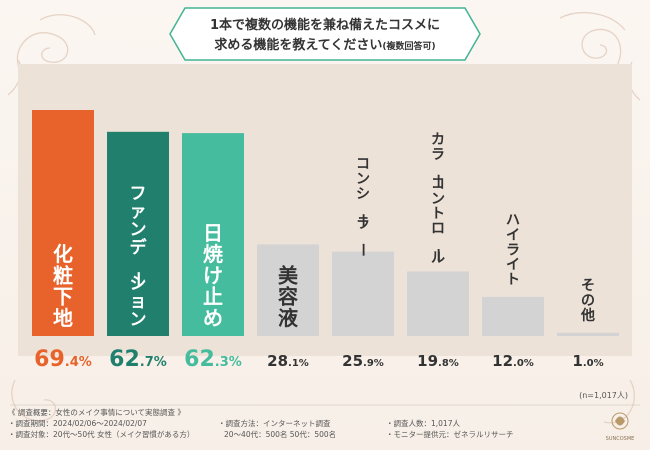 The image size is (650, 450). What do you see at coordinates (213, 359) in the screenshot?
I see `value-label-3: 62.3%` at bounding box center [213, 359].